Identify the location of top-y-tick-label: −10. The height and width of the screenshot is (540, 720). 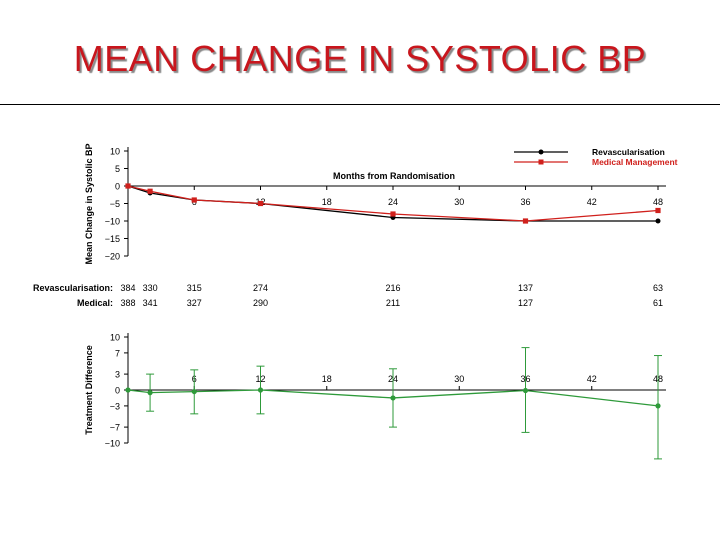
(112, 222).